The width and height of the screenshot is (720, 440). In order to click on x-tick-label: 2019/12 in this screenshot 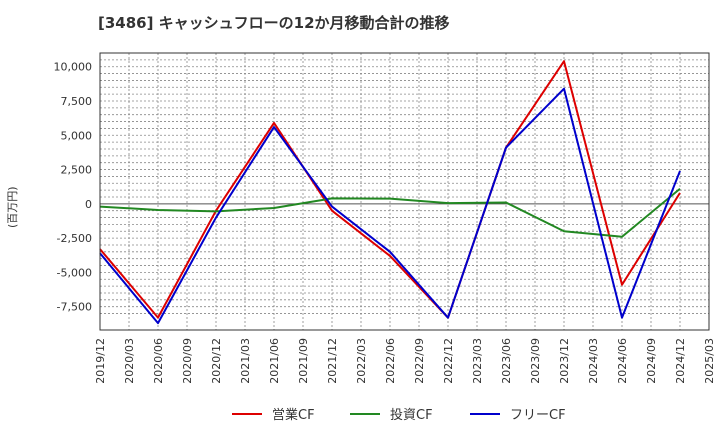, I will do `click(100, 361)`.